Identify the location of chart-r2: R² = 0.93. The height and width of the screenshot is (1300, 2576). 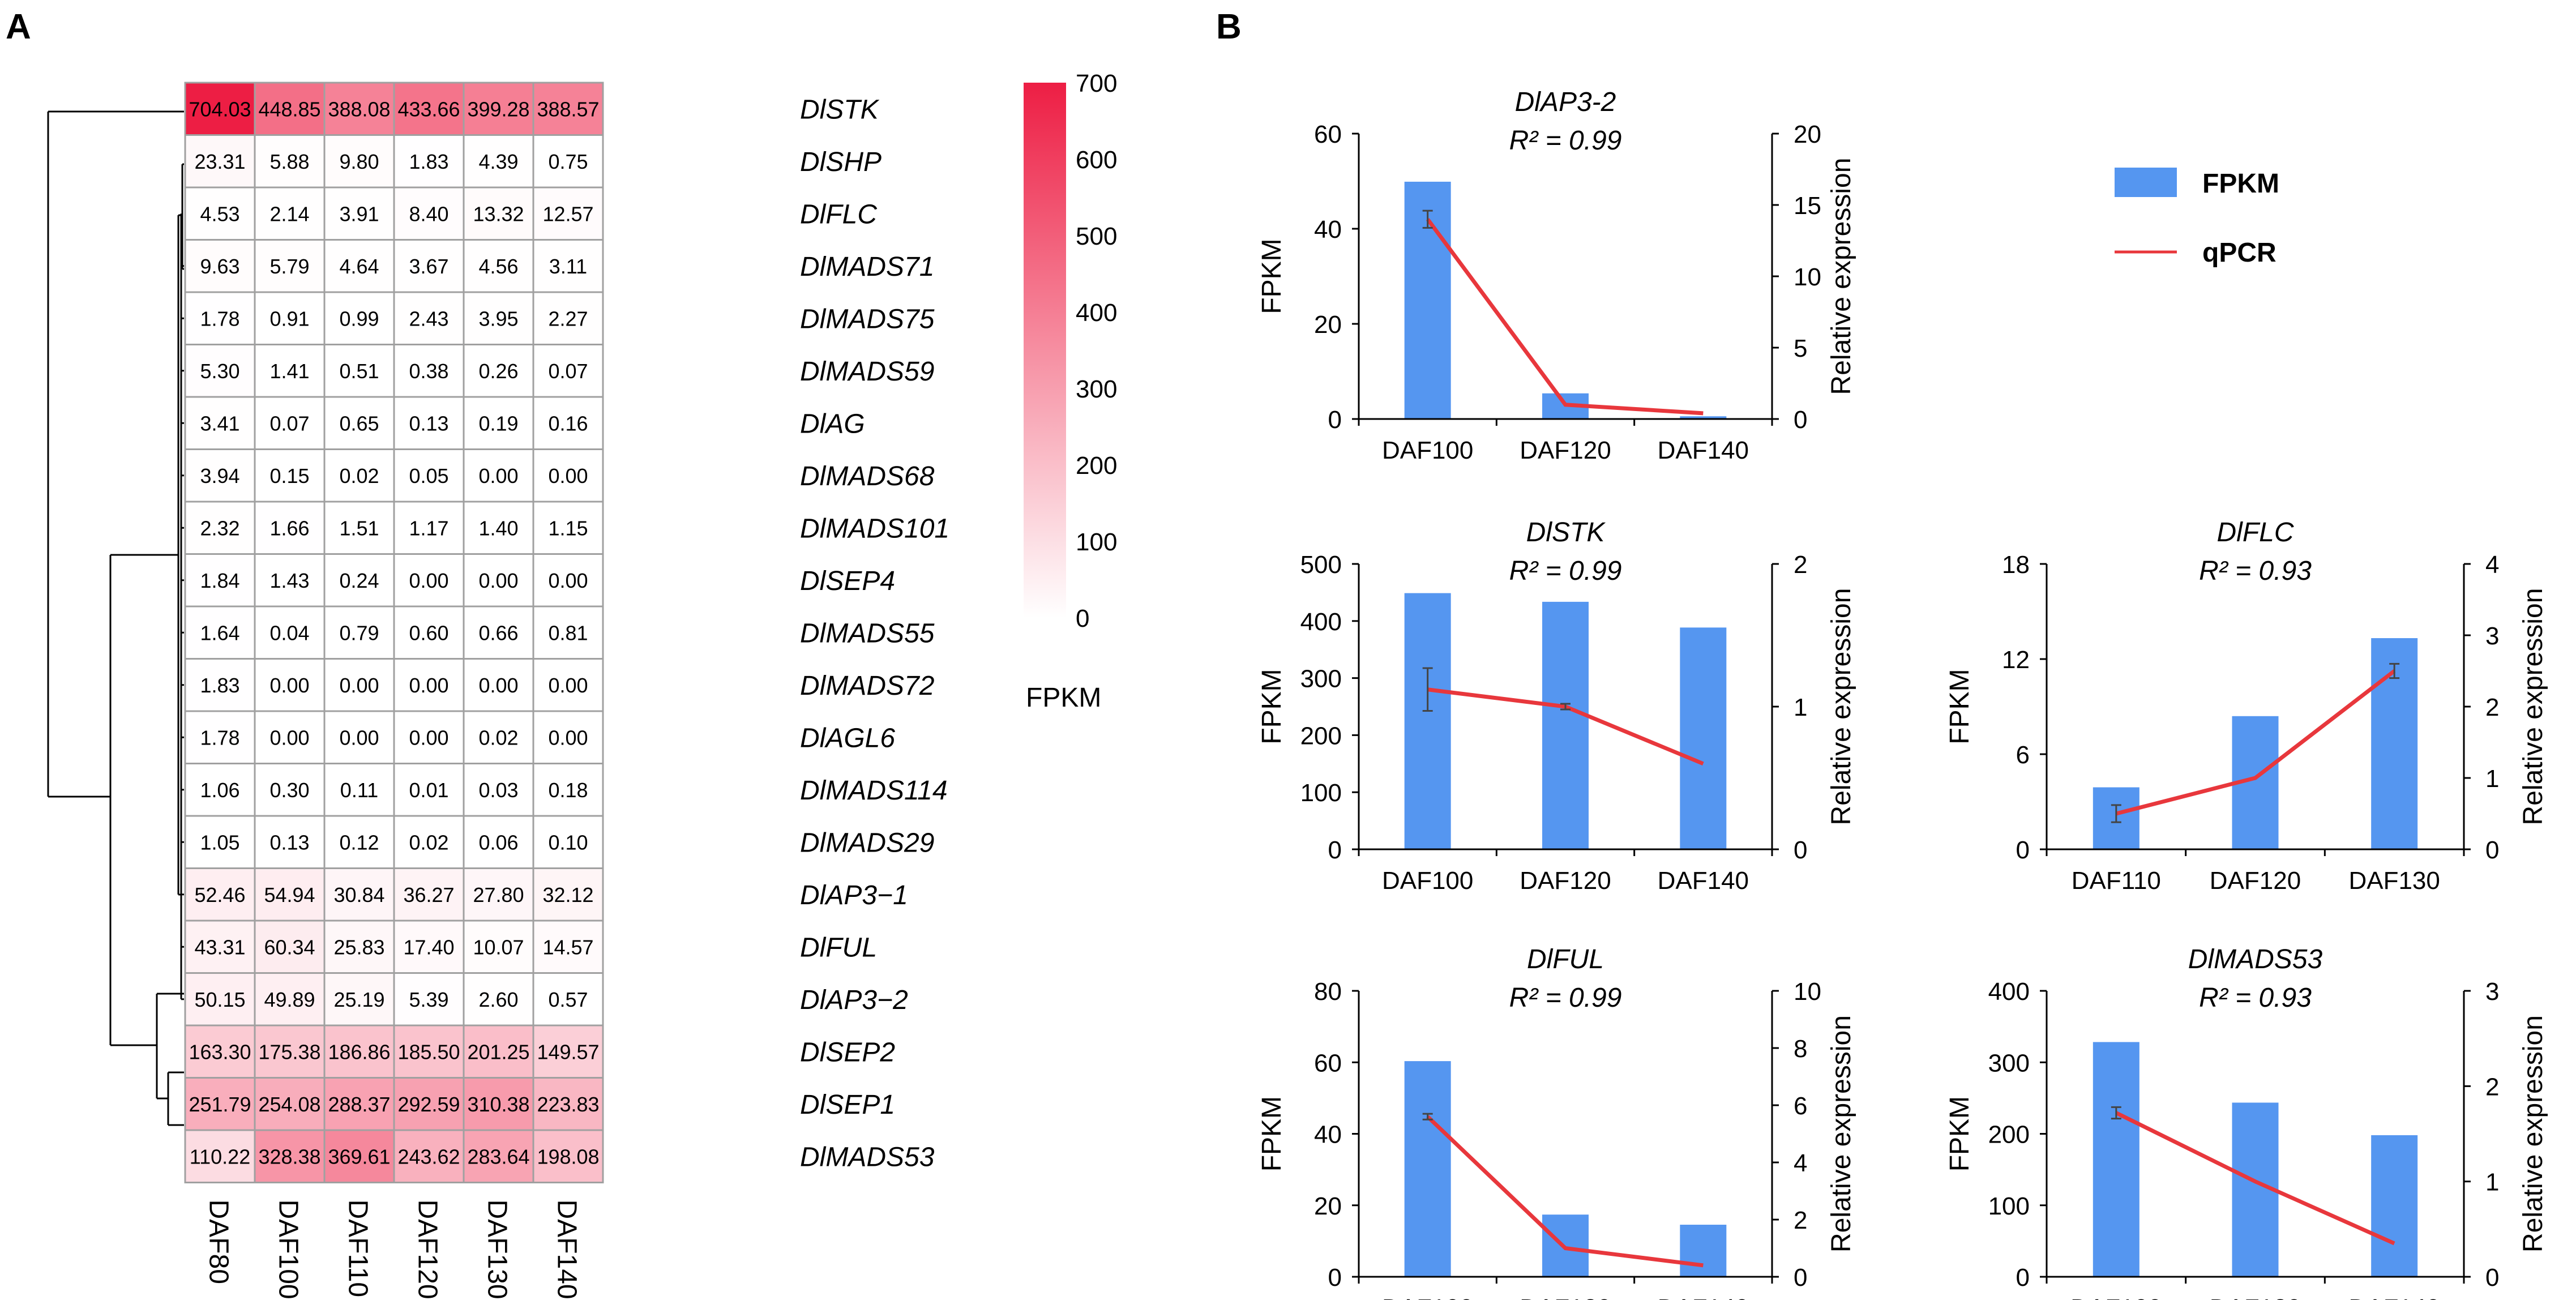
(2255, 571).